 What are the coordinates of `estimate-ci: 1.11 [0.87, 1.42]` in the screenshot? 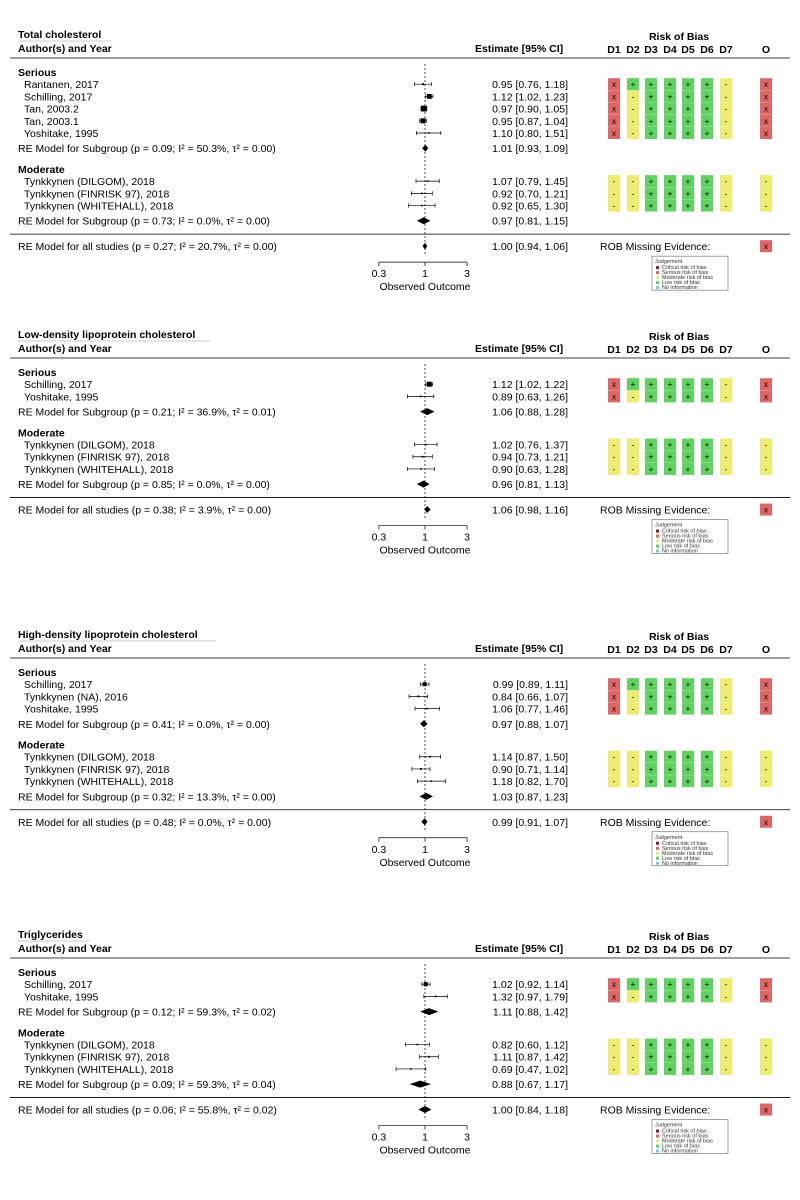 It's located at (530, 1058).